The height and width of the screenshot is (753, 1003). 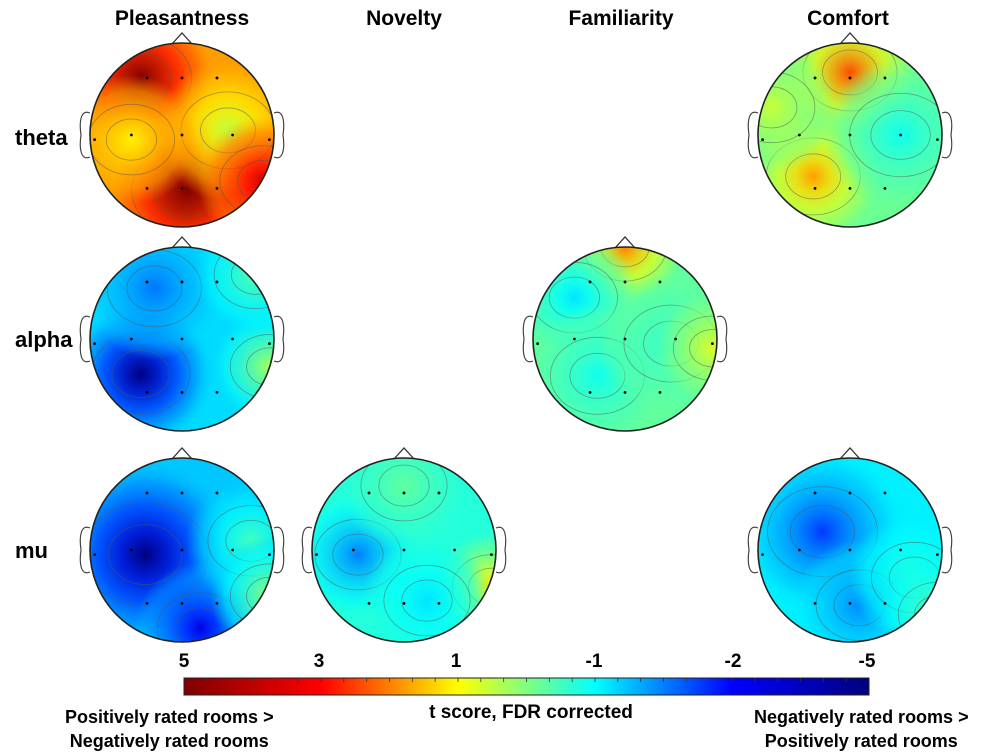 I want to click on column-title-comfort: Comfort, so click(x=848, y=18).